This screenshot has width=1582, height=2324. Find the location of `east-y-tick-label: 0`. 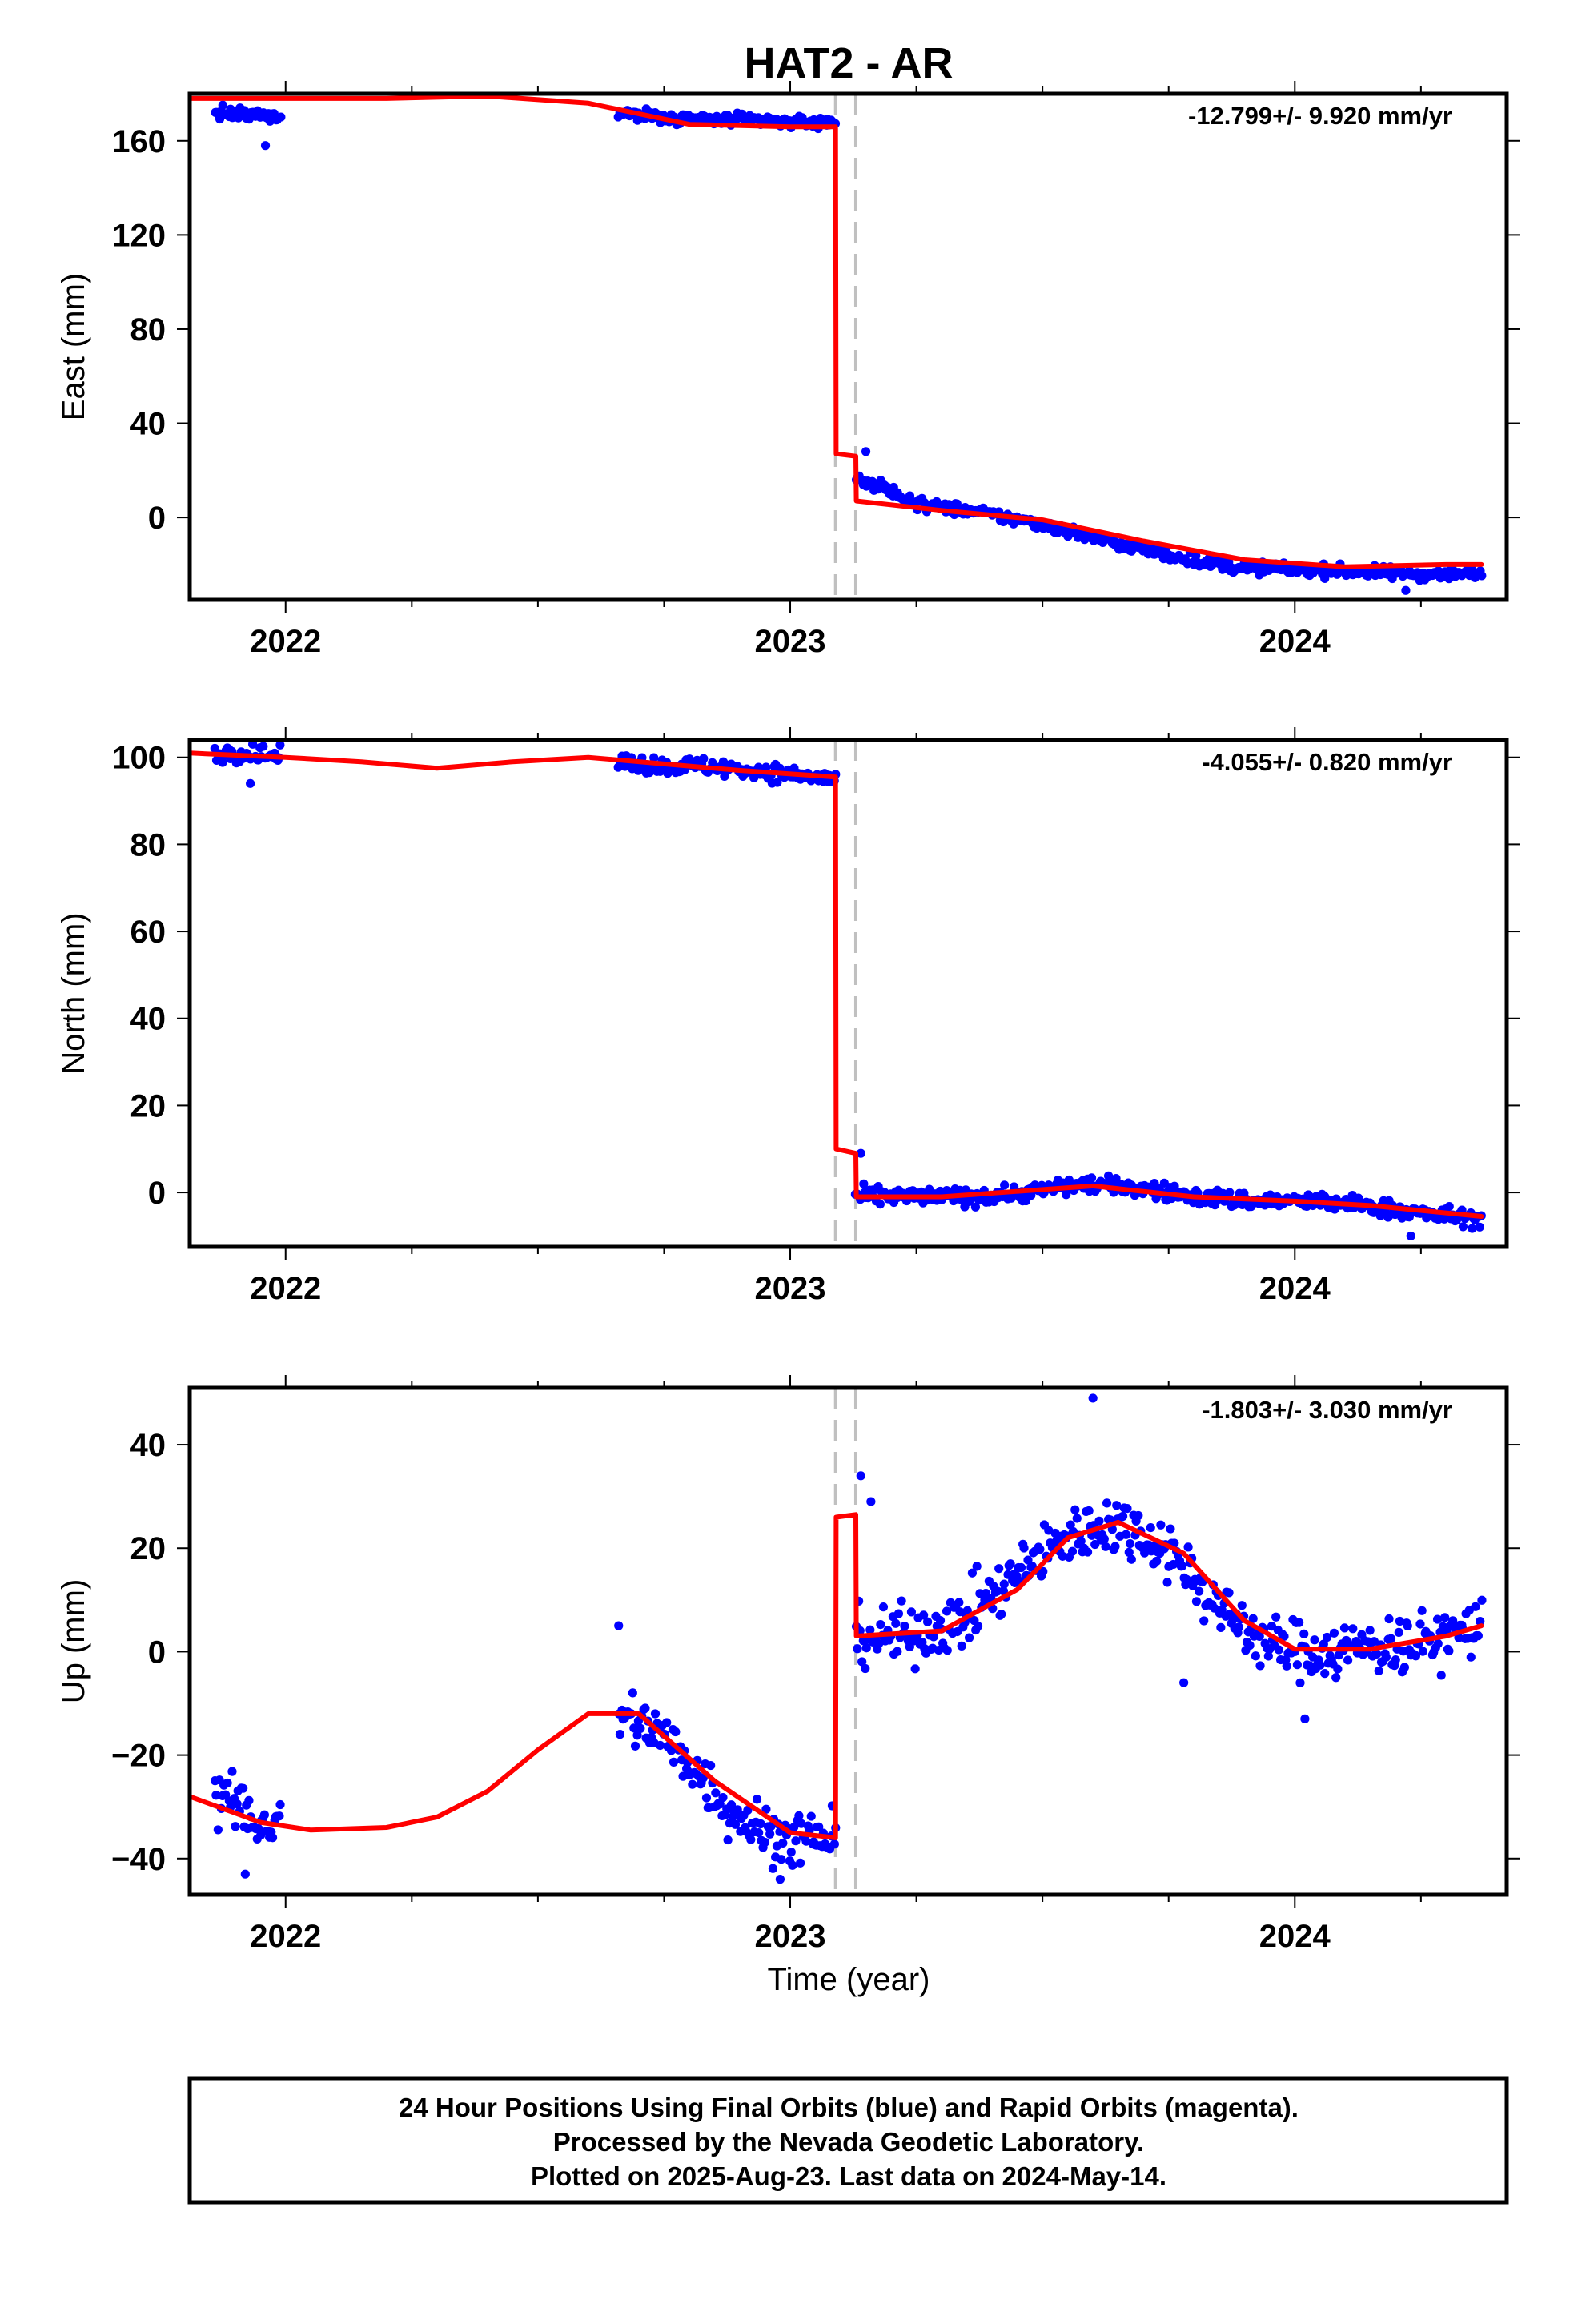

east-y-tick-label: 0 is located at coordinates (157, 518).